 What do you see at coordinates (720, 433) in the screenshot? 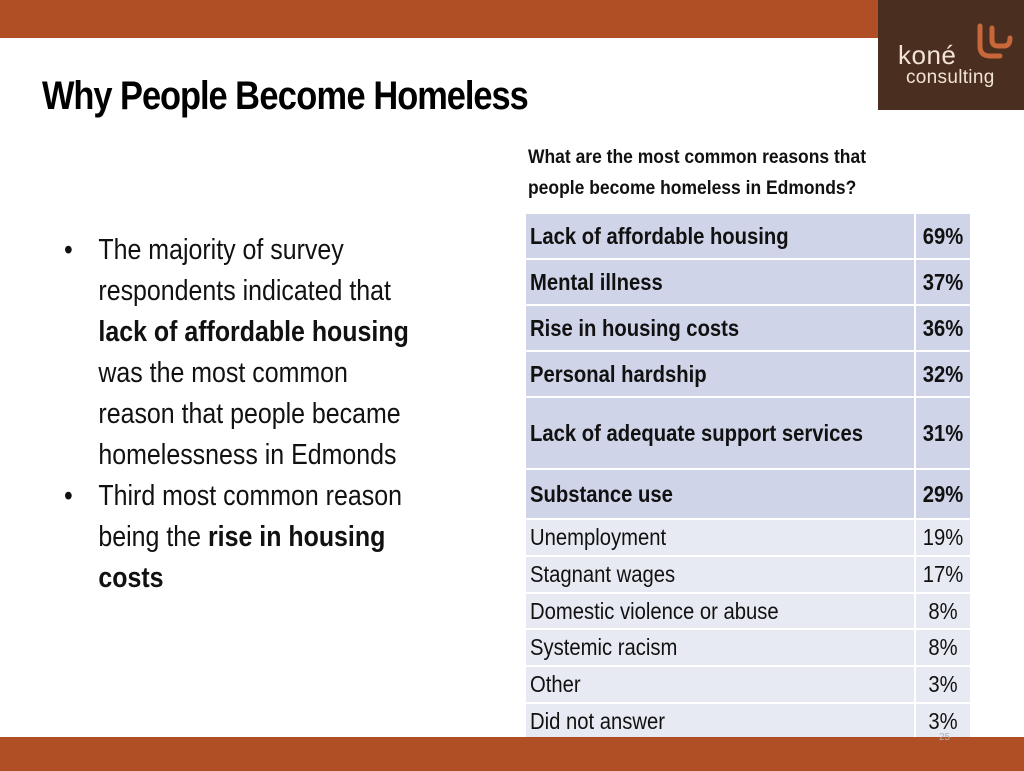
I see `row-label: Lack of adequate support services` at bounding box center [720, 433].